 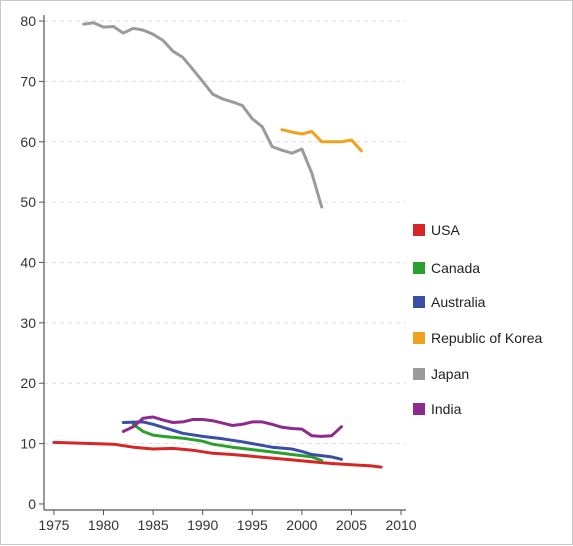 What do you see at coordinates (252, 525) in the screenshot?
I see `x-tick-label: 1995` at bounding box center [252, 525].